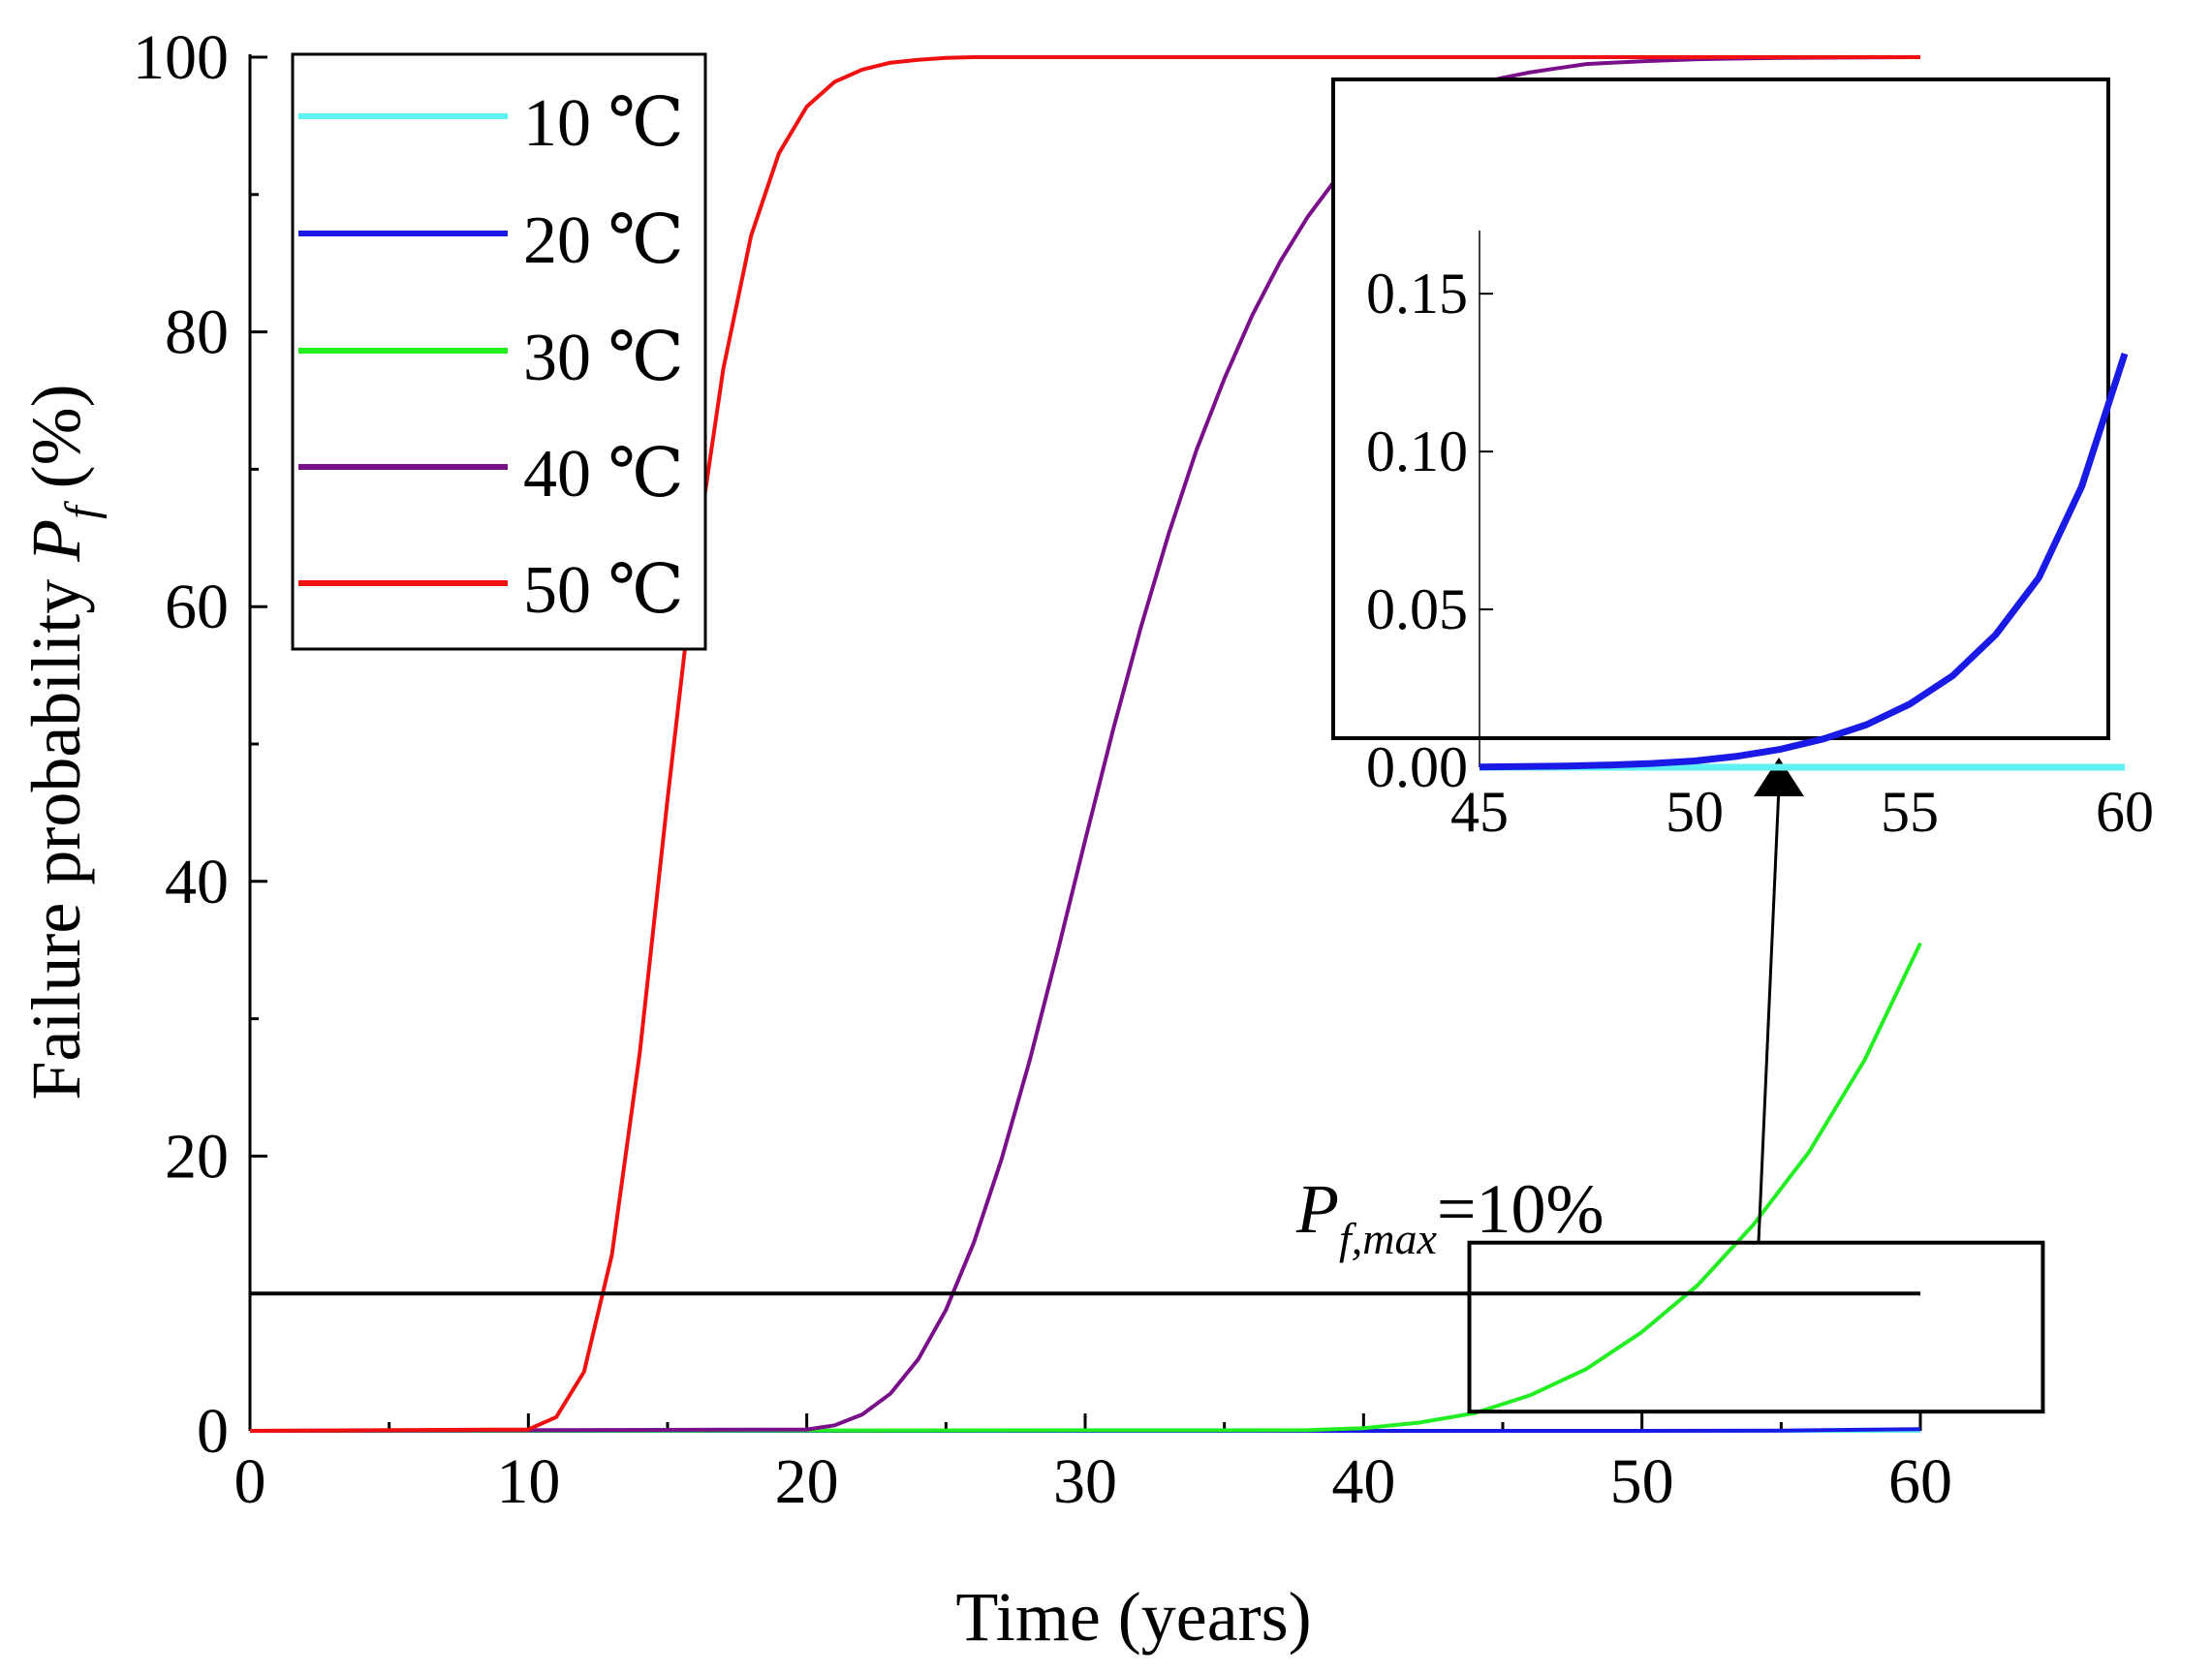  What do you see at coordinates (197, 607) in the screenshot?
I see `y-tick-label: 60` at bounding box center [197, 607].